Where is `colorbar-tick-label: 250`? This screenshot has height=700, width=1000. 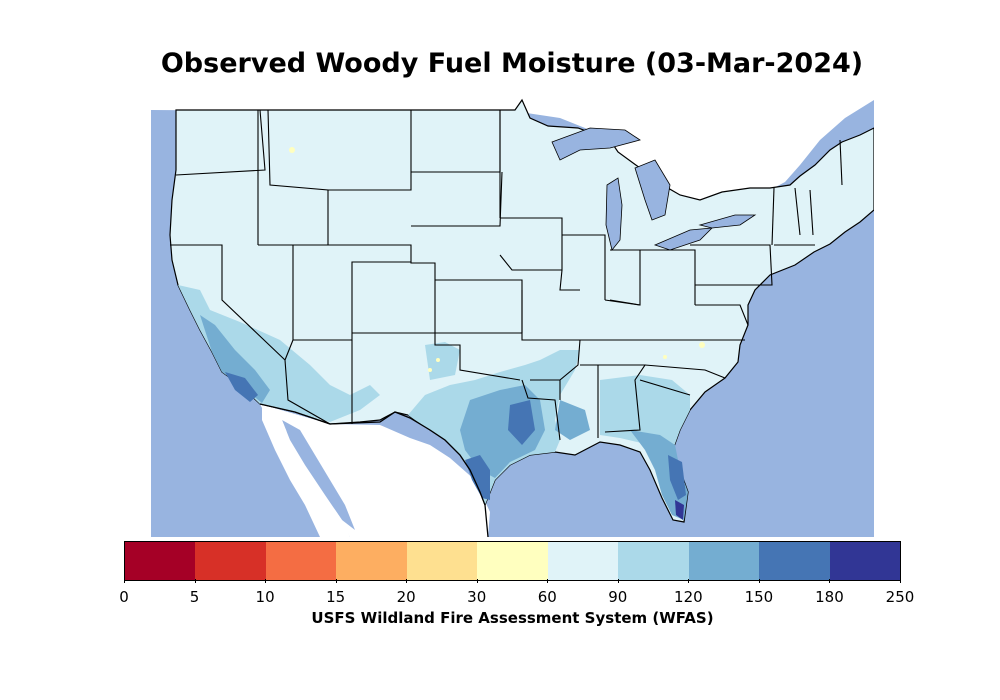 colorbar-tick-label: 250 is located at coordinates (900, 597).